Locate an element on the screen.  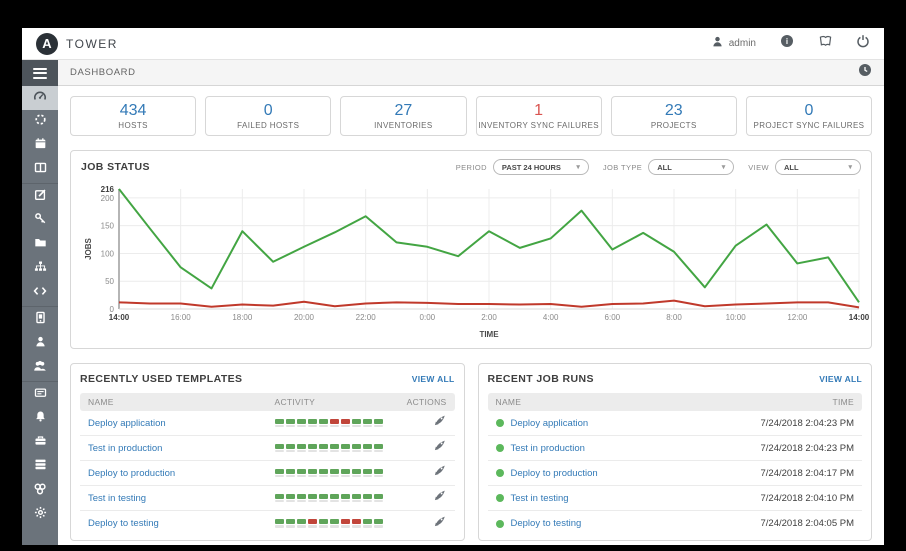
job-run-link: Test in testing is located at coordinates (539, 498).